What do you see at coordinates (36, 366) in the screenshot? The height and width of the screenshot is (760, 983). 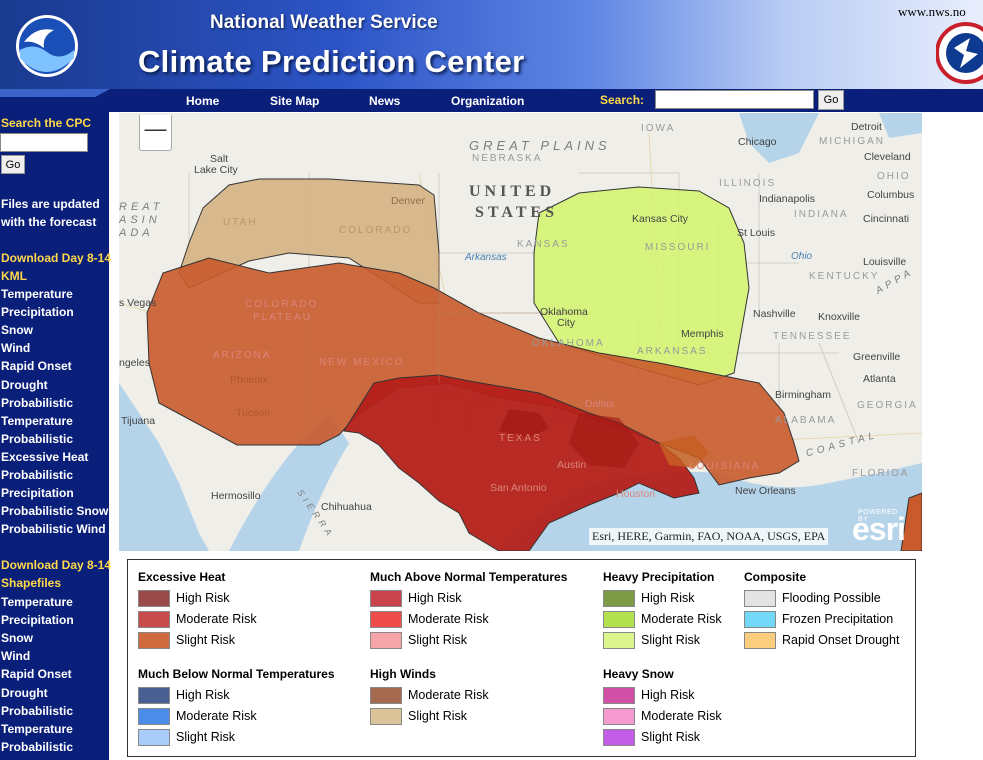 I see `sidebar-kml-link: Rapid Onset` at bounding box center [36, 366].